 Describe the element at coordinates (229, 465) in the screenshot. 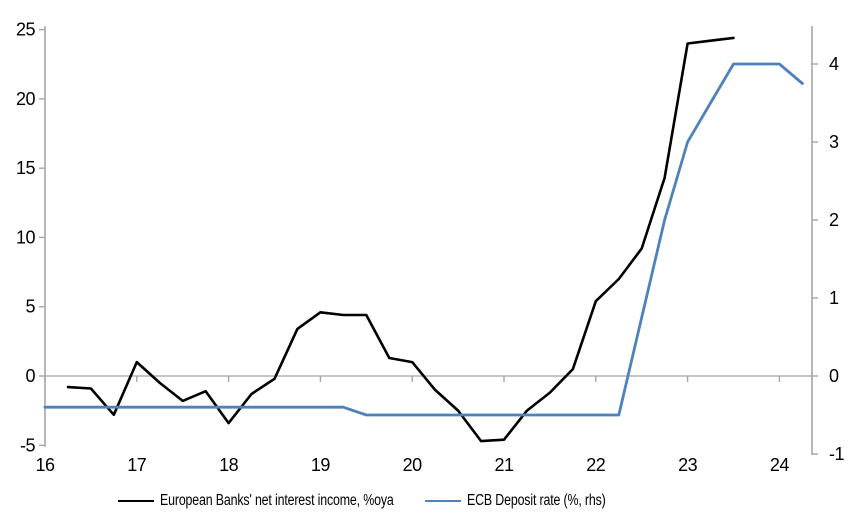

I see `x-axis-label-18: 18` at that location.